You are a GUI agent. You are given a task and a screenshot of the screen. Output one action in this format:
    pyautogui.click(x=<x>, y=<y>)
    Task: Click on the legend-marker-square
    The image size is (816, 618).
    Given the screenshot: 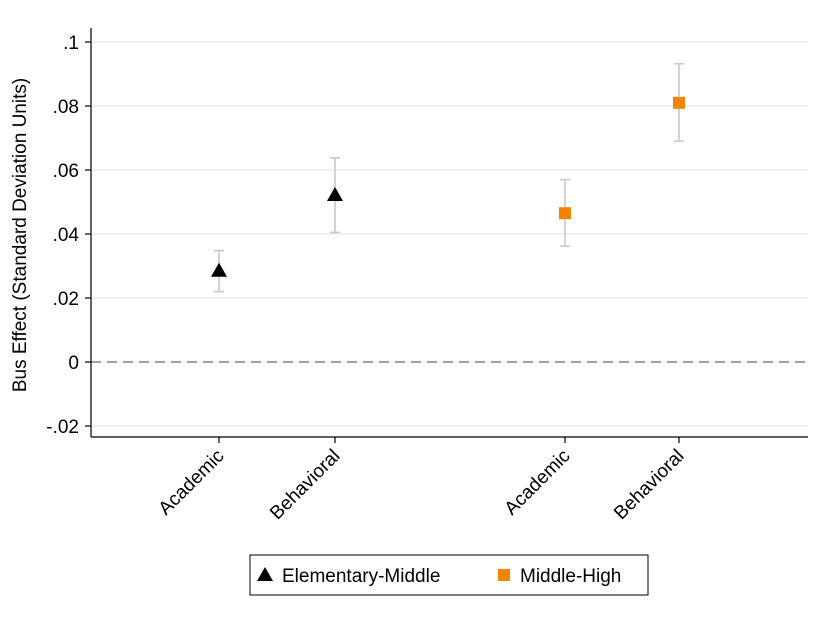 What is the action you would take?
    pyautogui.click(x=504, y=575)
    